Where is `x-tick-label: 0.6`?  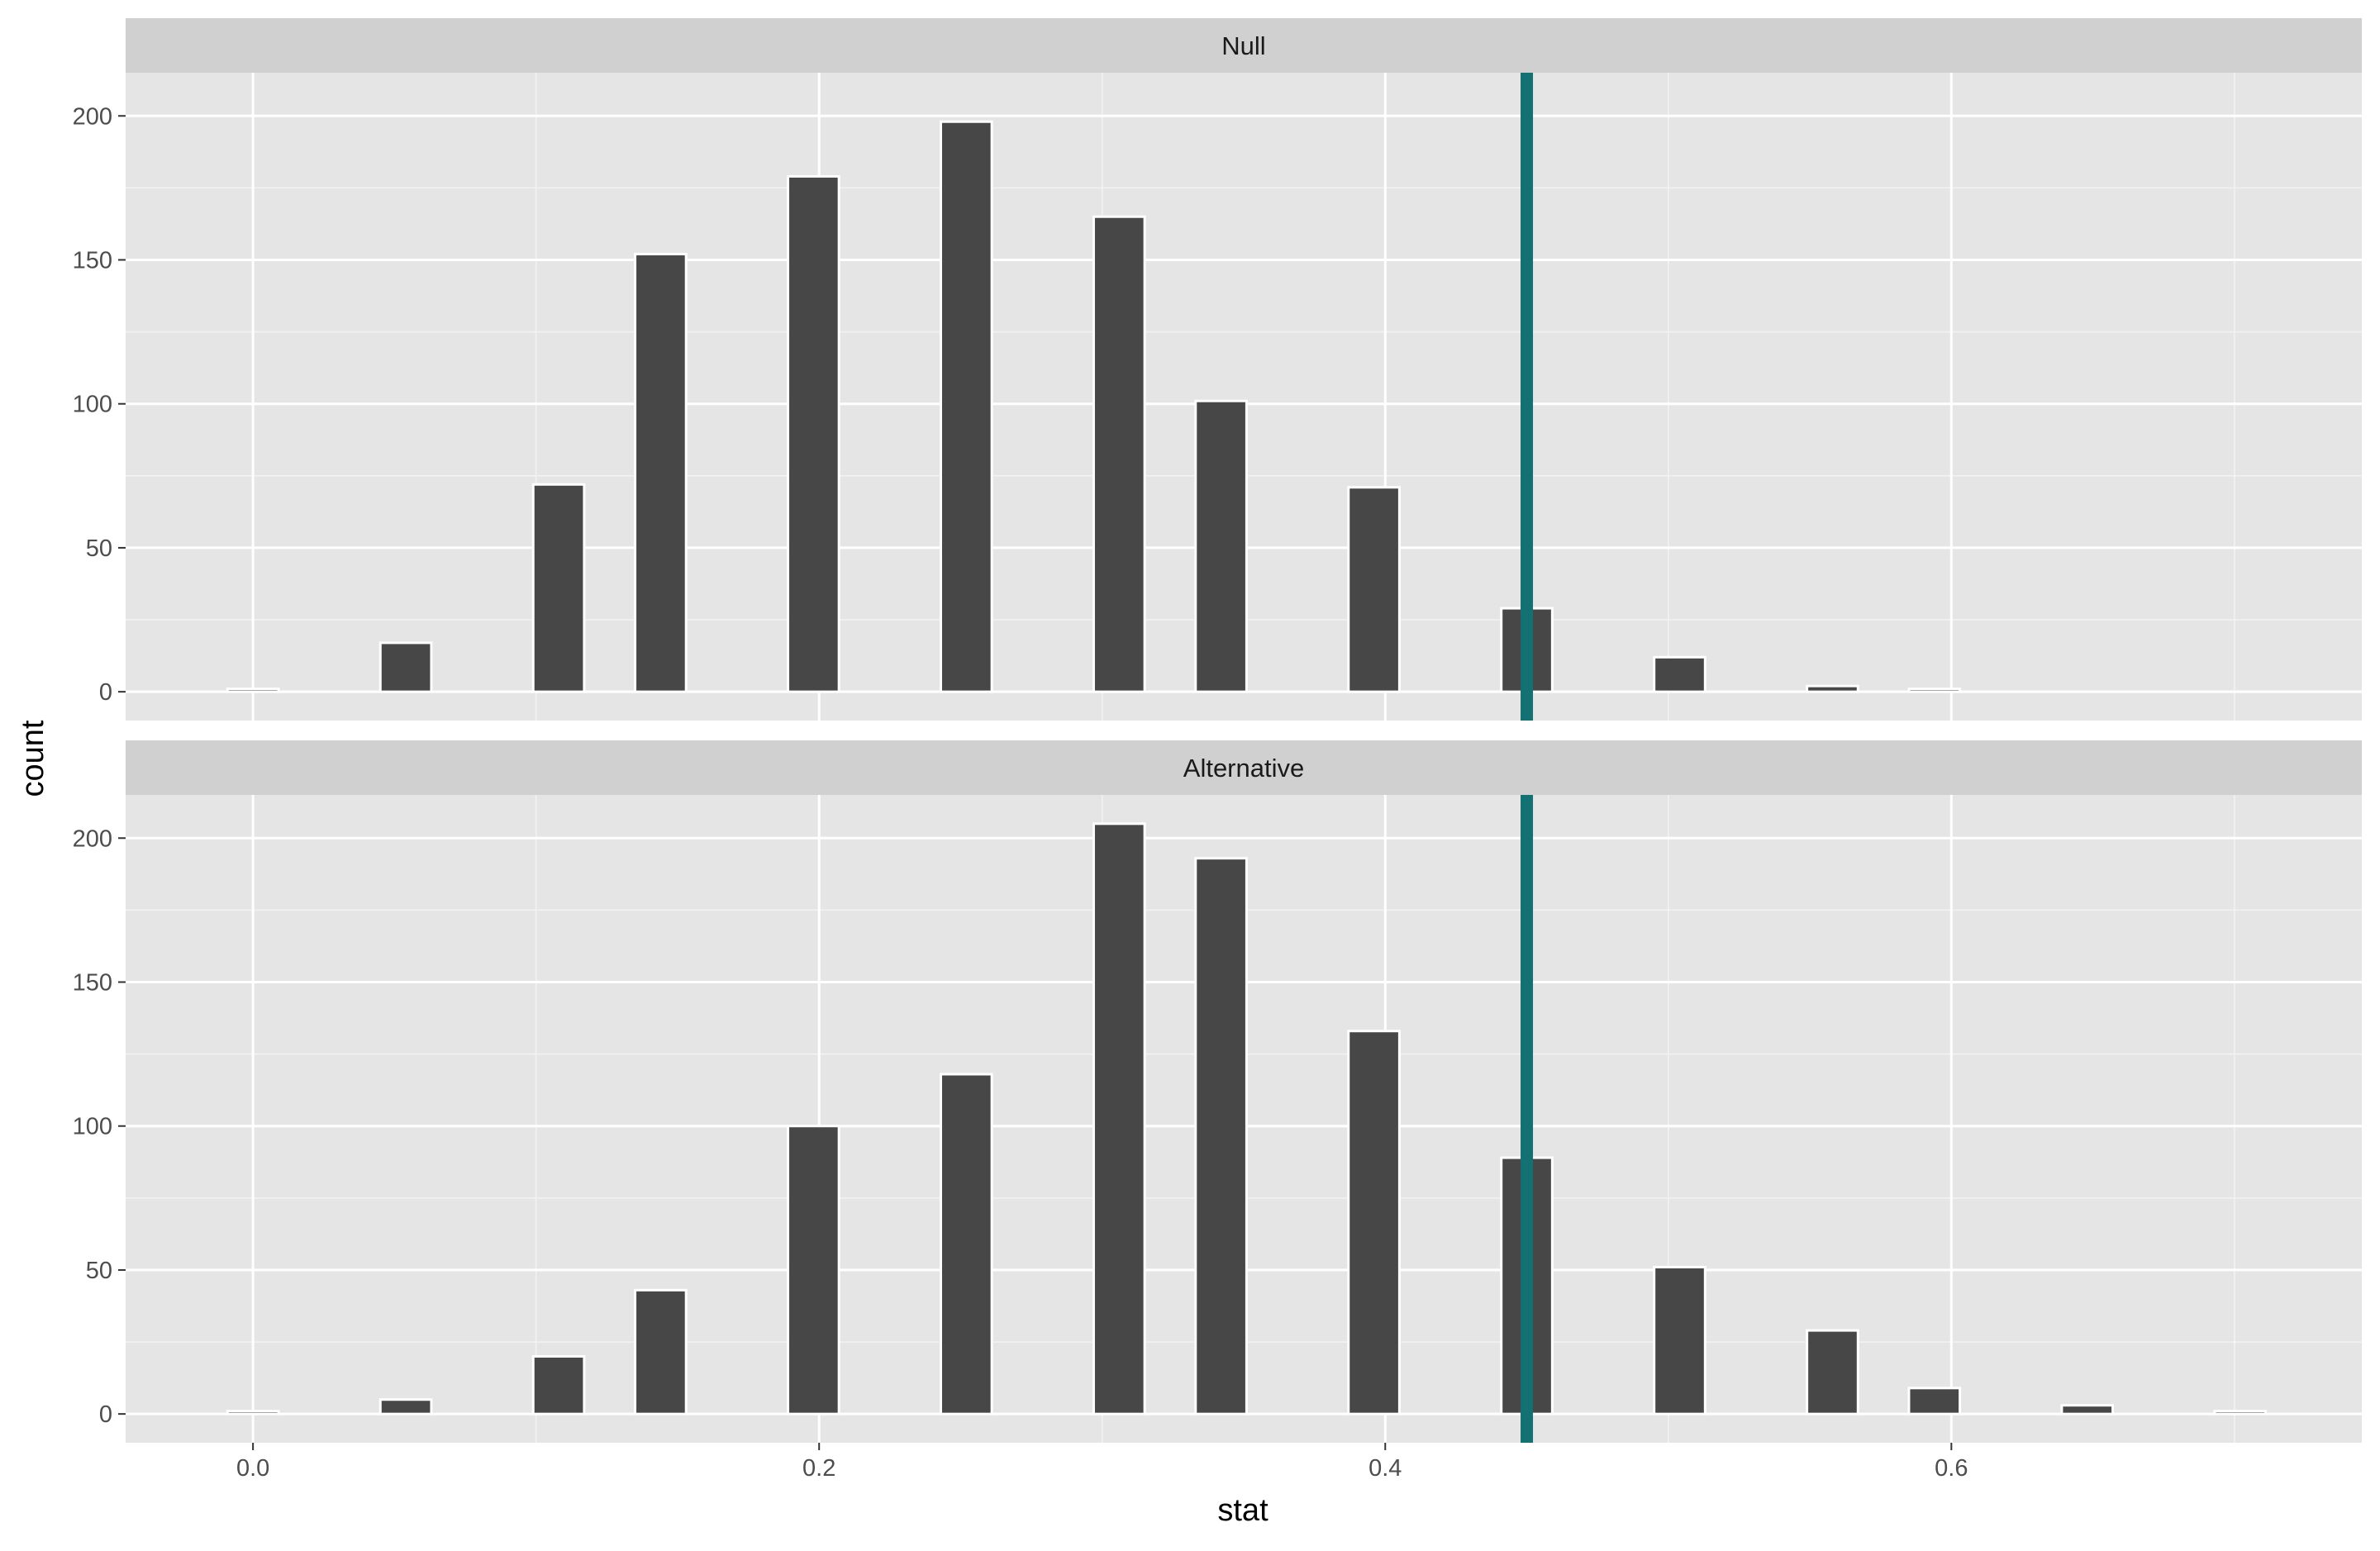 x-tick-label: 0.6 is located at coordinates (1951, 1469).